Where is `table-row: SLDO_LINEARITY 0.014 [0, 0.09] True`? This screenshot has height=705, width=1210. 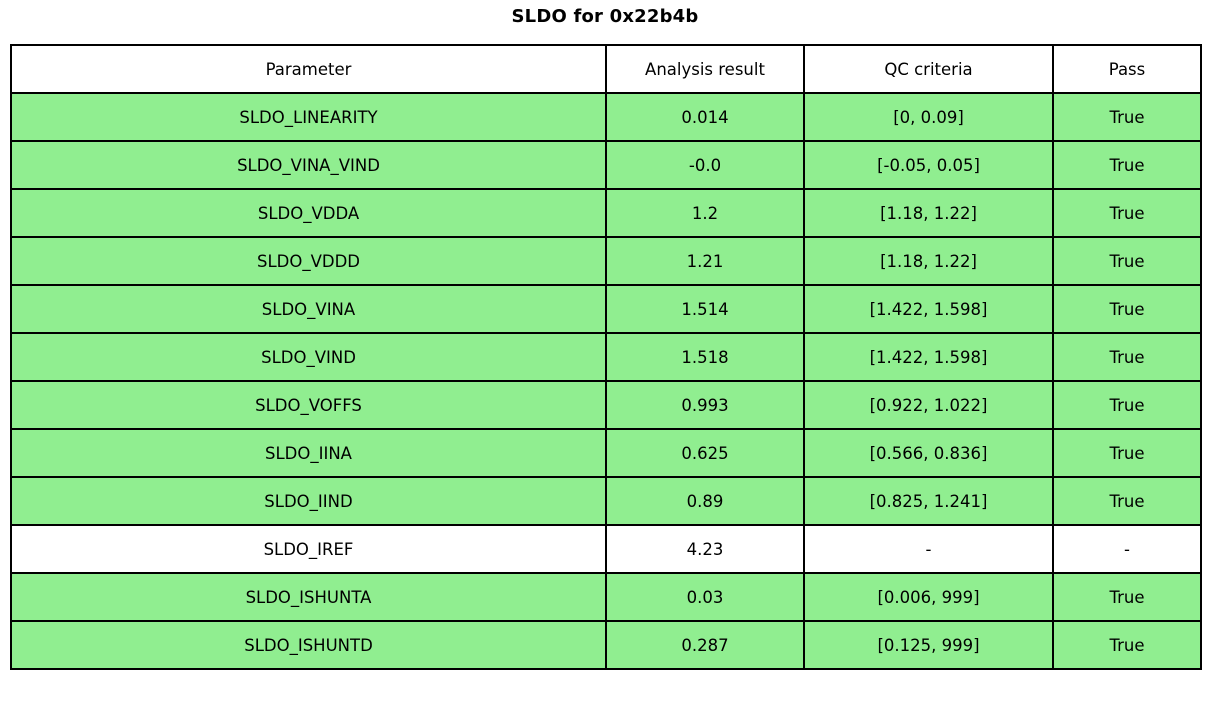 table-row: SLDO_LINEARITY 0.014 [0, 0.09] True is located at coordinates (606, 117).